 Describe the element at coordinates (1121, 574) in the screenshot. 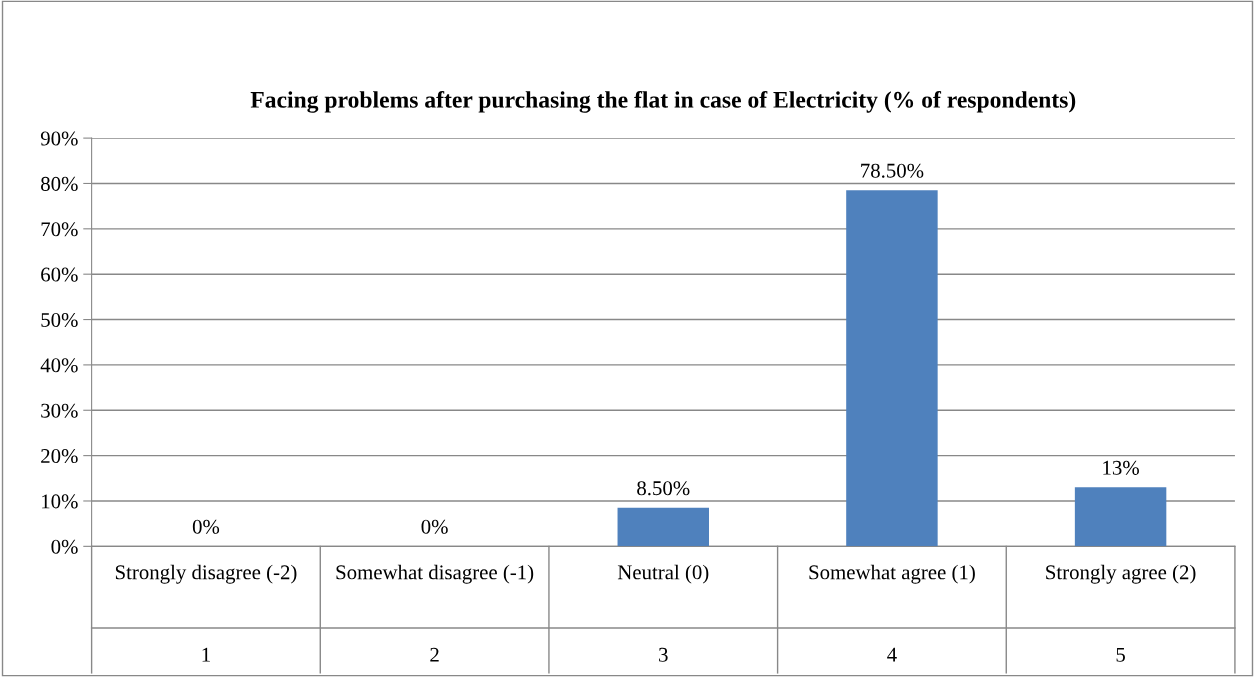

I see `x-tick-label: Strongly agree (2)` at that location.